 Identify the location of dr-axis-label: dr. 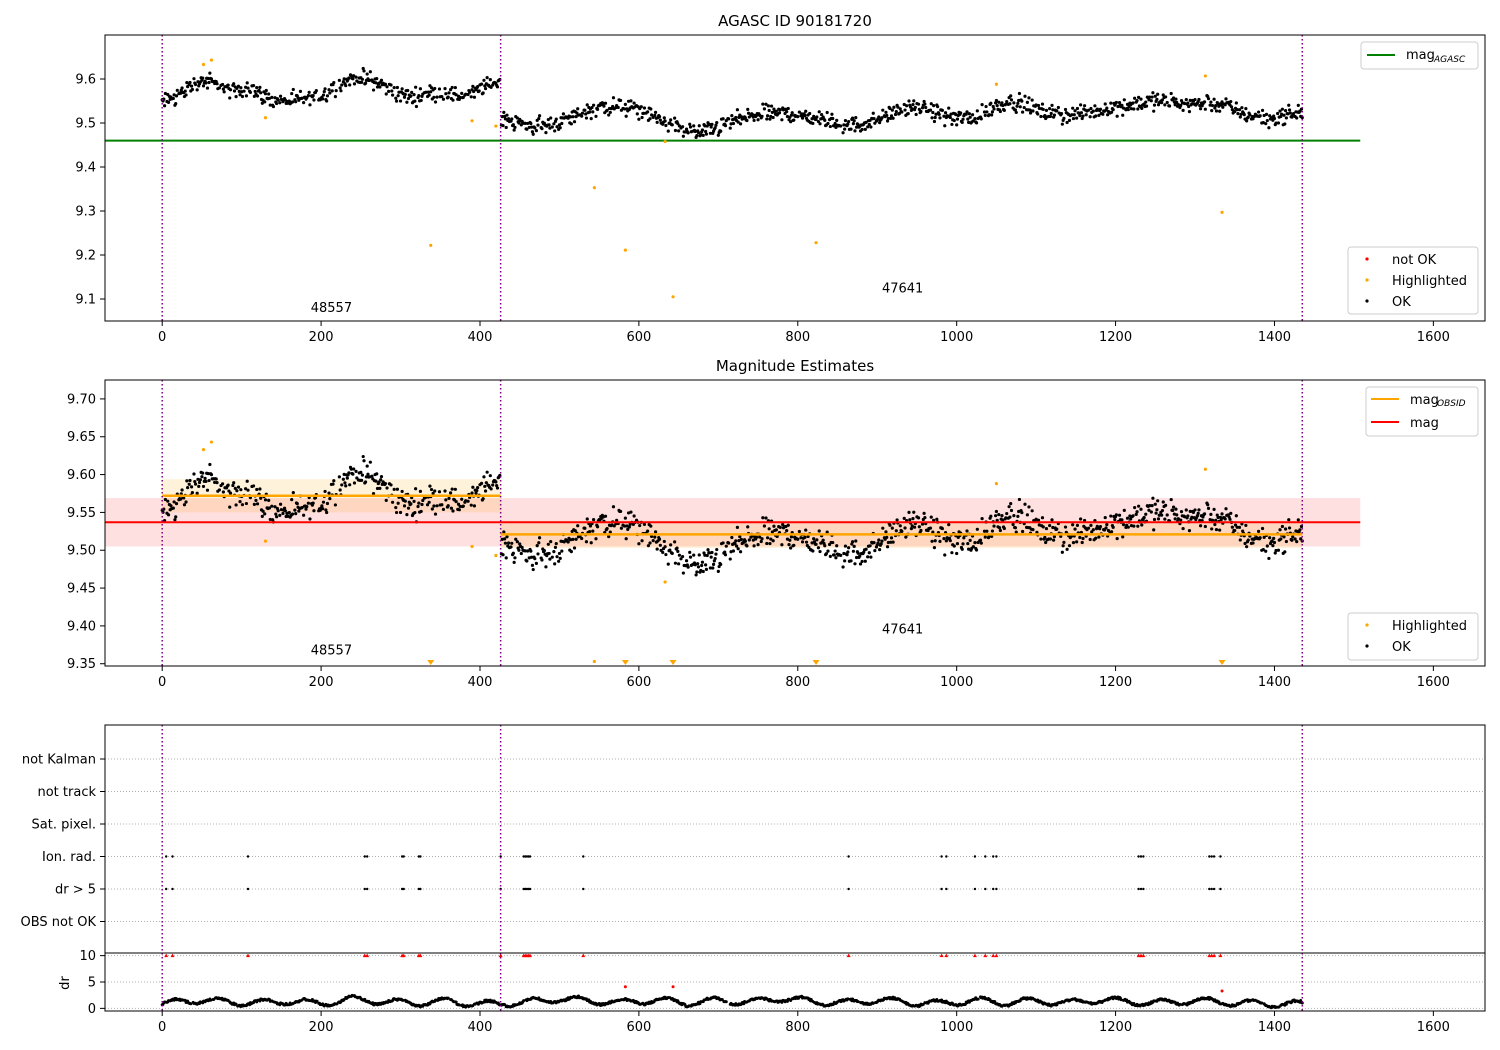
(65, 983).